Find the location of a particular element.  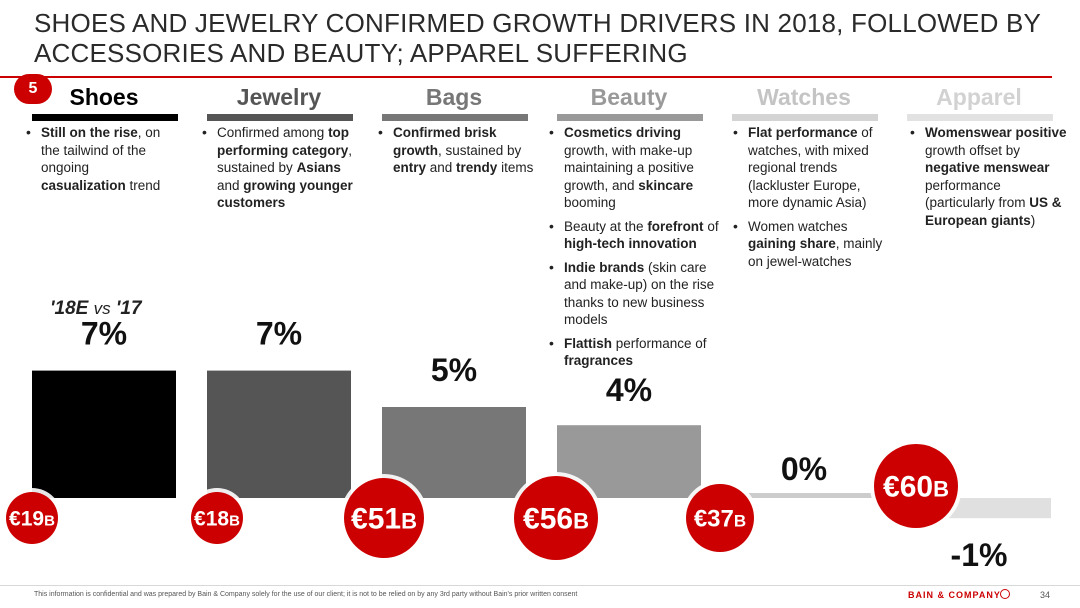

market-size-label-bags: €51B is located at coordinates (384, 519).